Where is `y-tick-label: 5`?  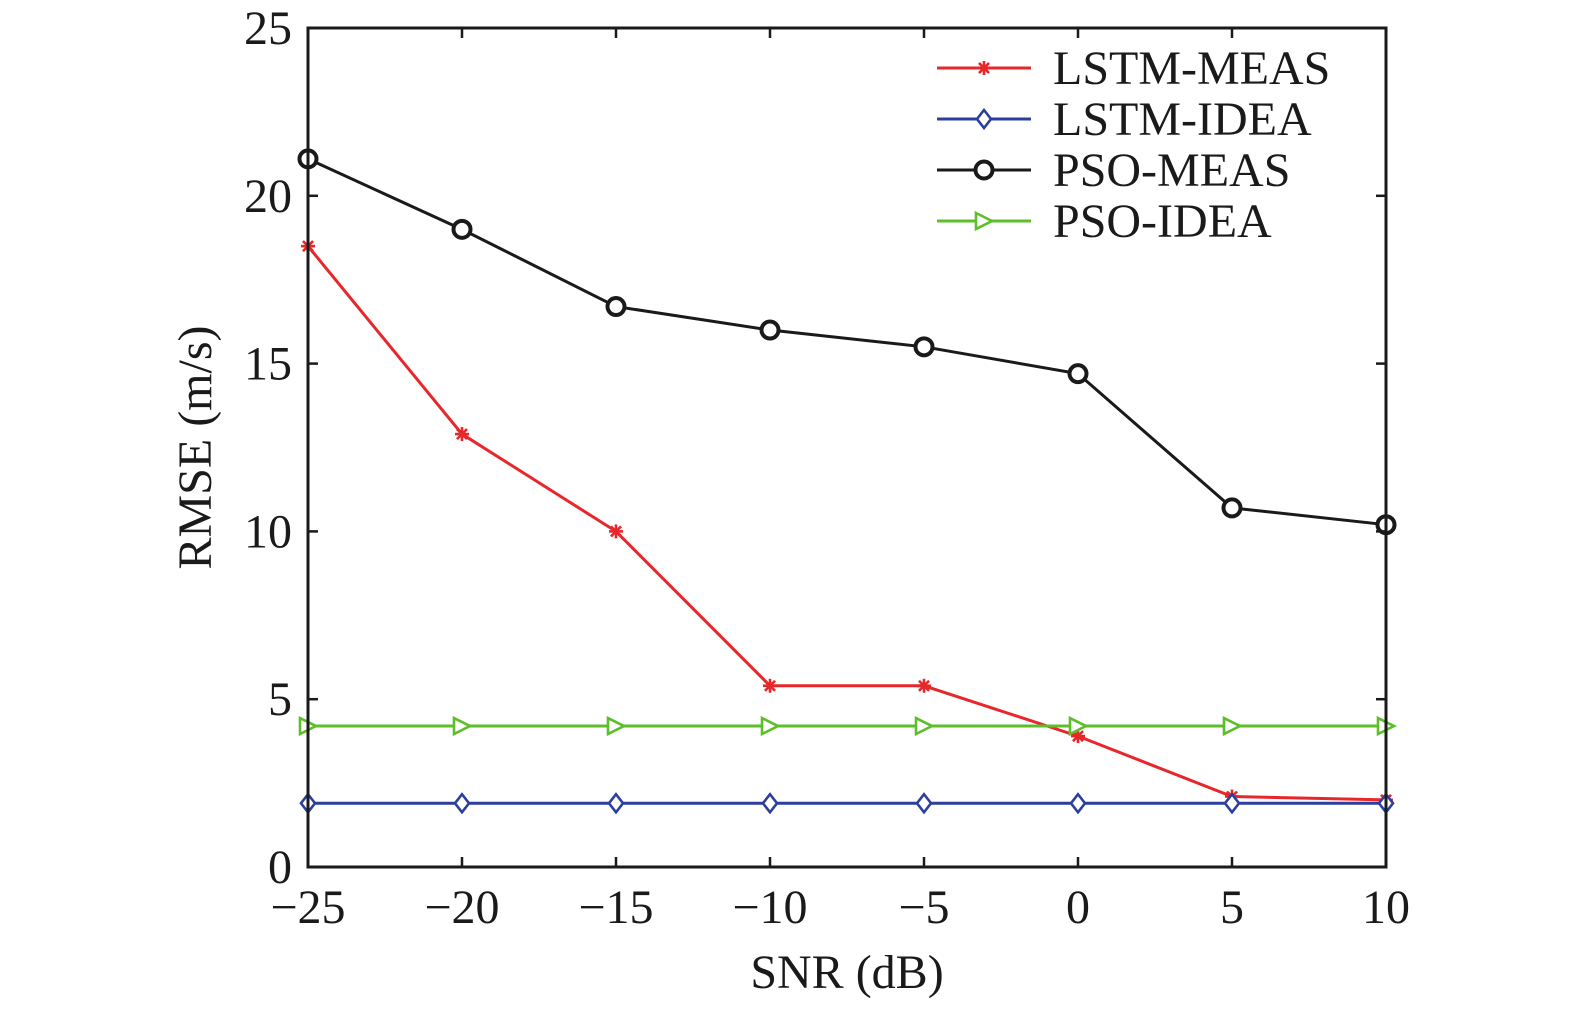 y-tick-label: 5 is located at coordinates (280, 699).